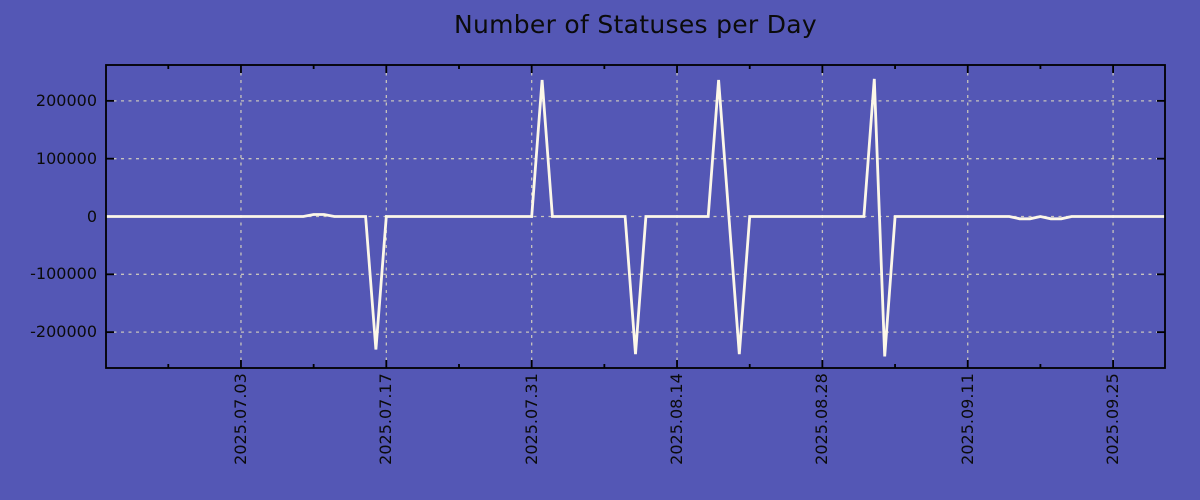 The width and height of the screenshot is (1200, 500). Describe the element at coordinates (677, 419) in the screenshot. I see `x-axis-tick-label: 2025.08.14` at that location.